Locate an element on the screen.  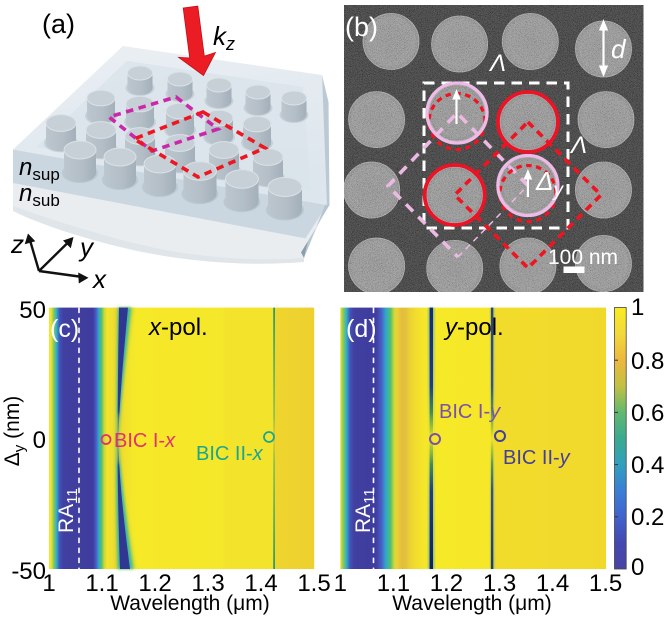
svg-text: (b) is located at coordinates (361, 27).